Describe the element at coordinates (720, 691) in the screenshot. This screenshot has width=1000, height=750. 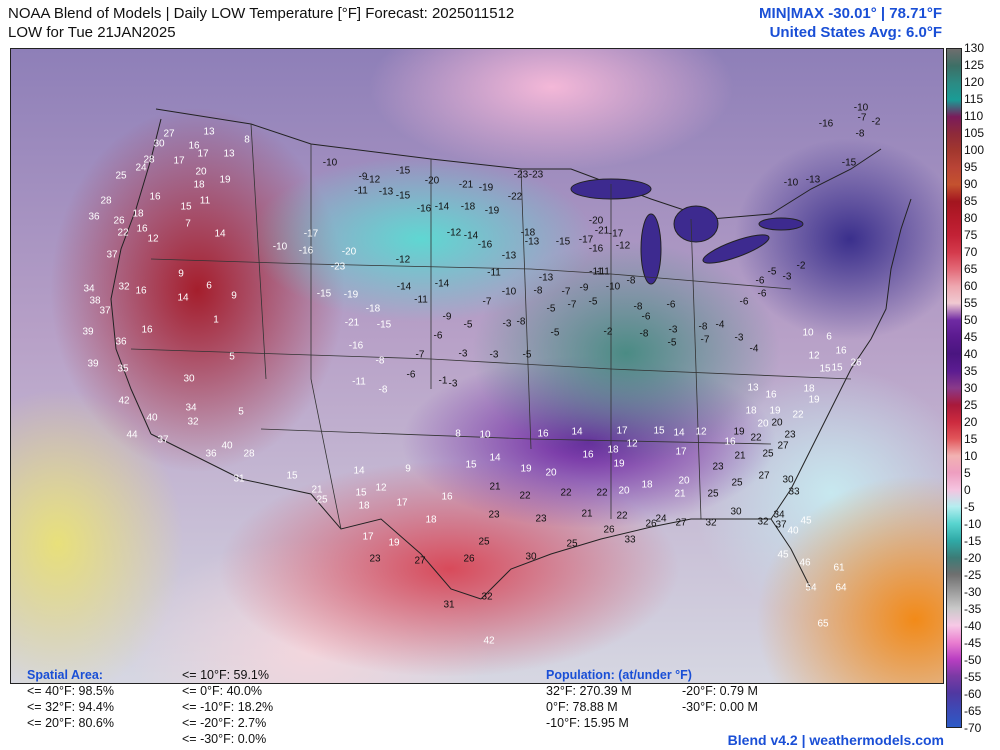
I see `population-stat: -20°F: 0.79 M` at that location.